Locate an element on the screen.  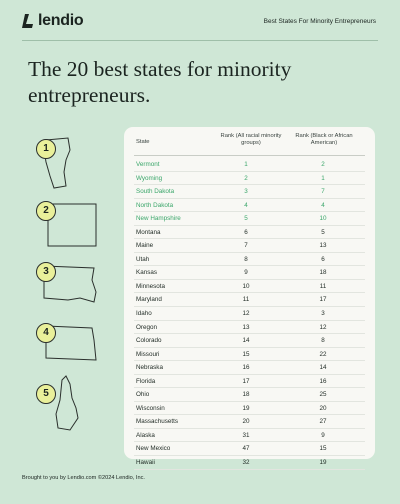
cell-rank-all: 11 is located at coordinates (246, 300).